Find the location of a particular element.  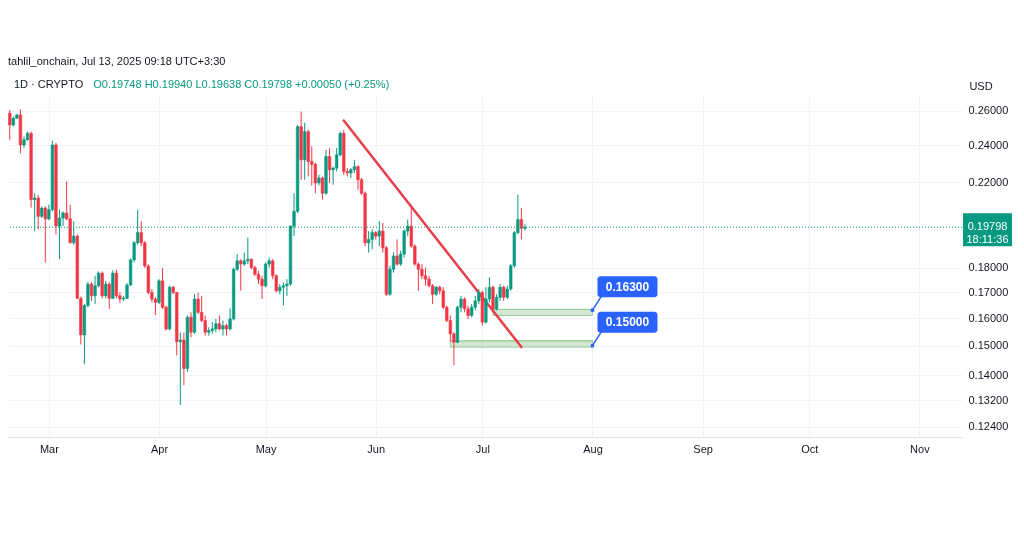

y-tick-label: 0.26000 is located at coordinates (988, 110).